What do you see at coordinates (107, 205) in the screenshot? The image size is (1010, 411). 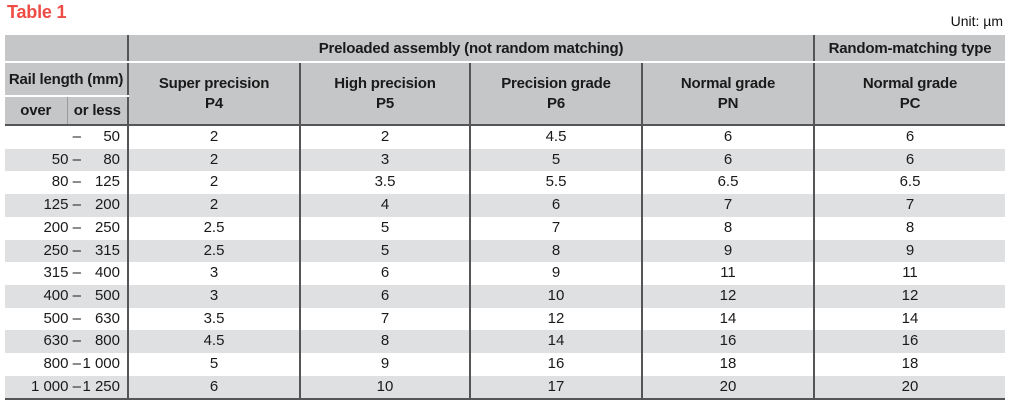 I see `rail-orless-value: 200` at bounding box center [107, 205].